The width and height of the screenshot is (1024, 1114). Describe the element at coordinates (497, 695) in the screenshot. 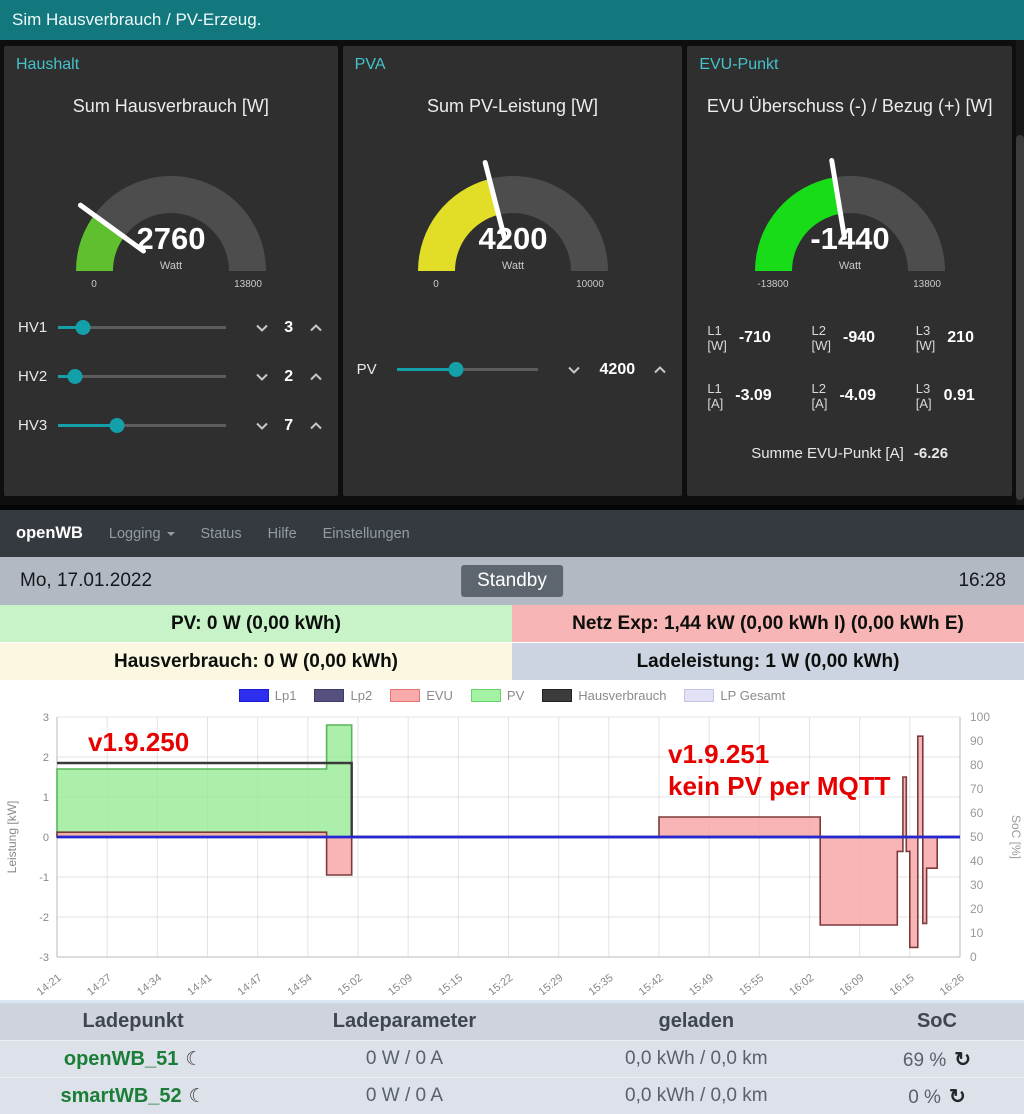

I see `legend-item-pv: PV` at that location.